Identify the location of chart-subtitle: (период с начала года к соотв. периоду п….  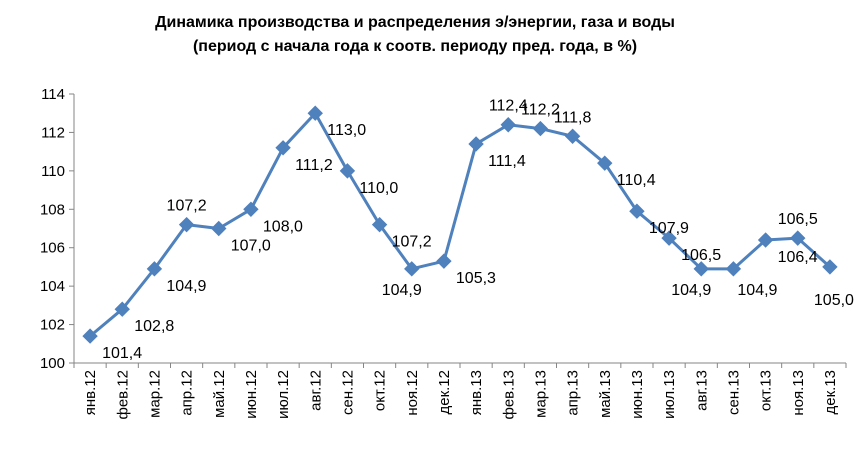
(415, 46).